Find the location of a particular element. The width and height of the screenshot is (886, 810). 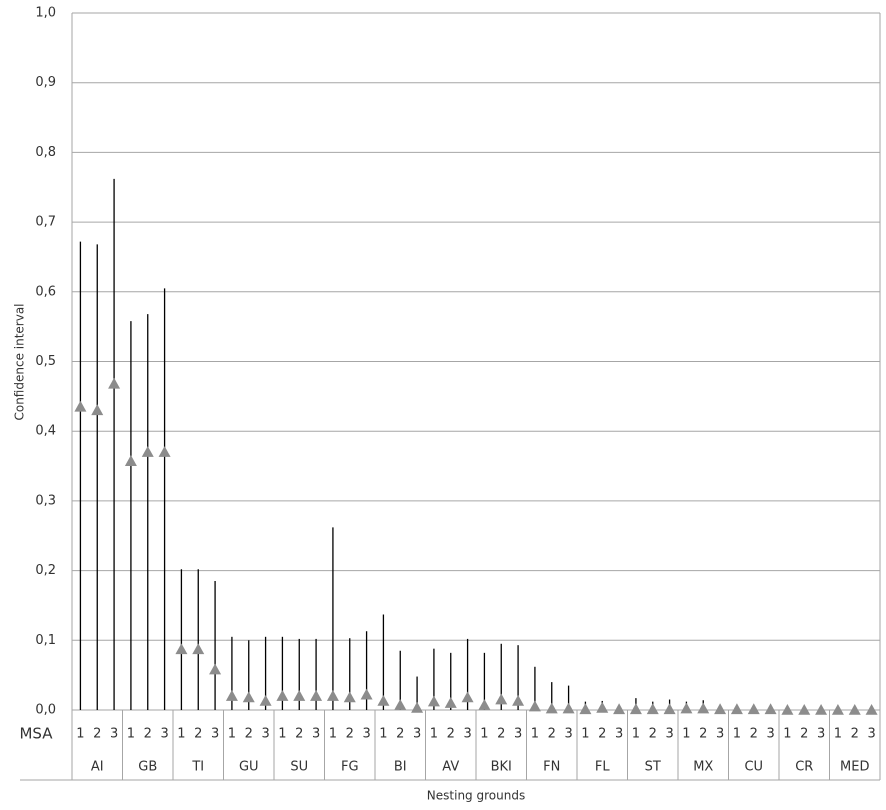

y-tick-label: 0,0 is located at coordinates (45, 710).